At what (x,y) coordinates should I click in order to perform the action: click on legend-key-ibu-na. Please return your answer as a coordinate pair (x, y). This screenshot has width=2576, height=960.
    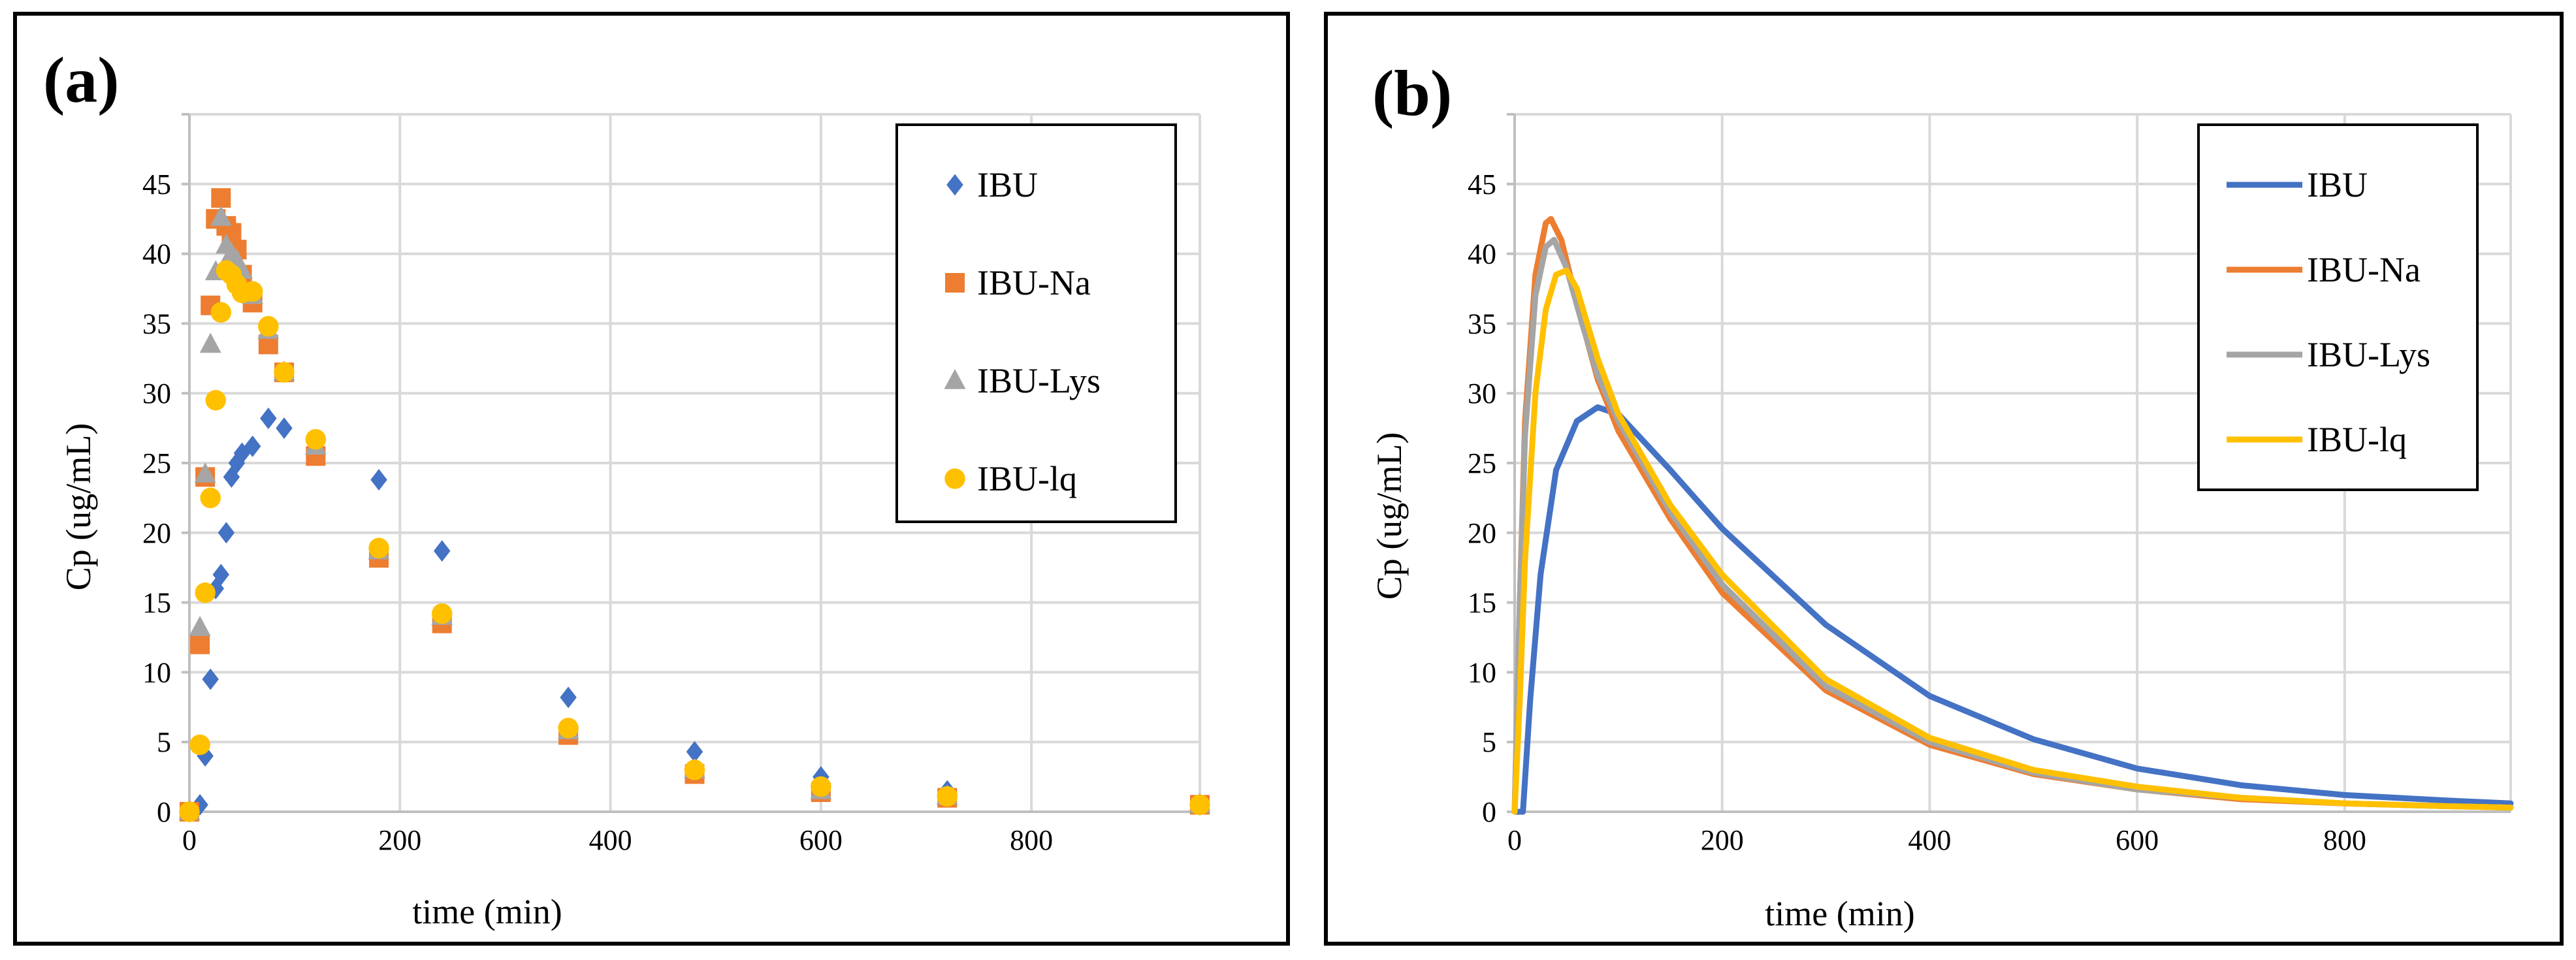
    Looking at the image, I should click on (955, 283).